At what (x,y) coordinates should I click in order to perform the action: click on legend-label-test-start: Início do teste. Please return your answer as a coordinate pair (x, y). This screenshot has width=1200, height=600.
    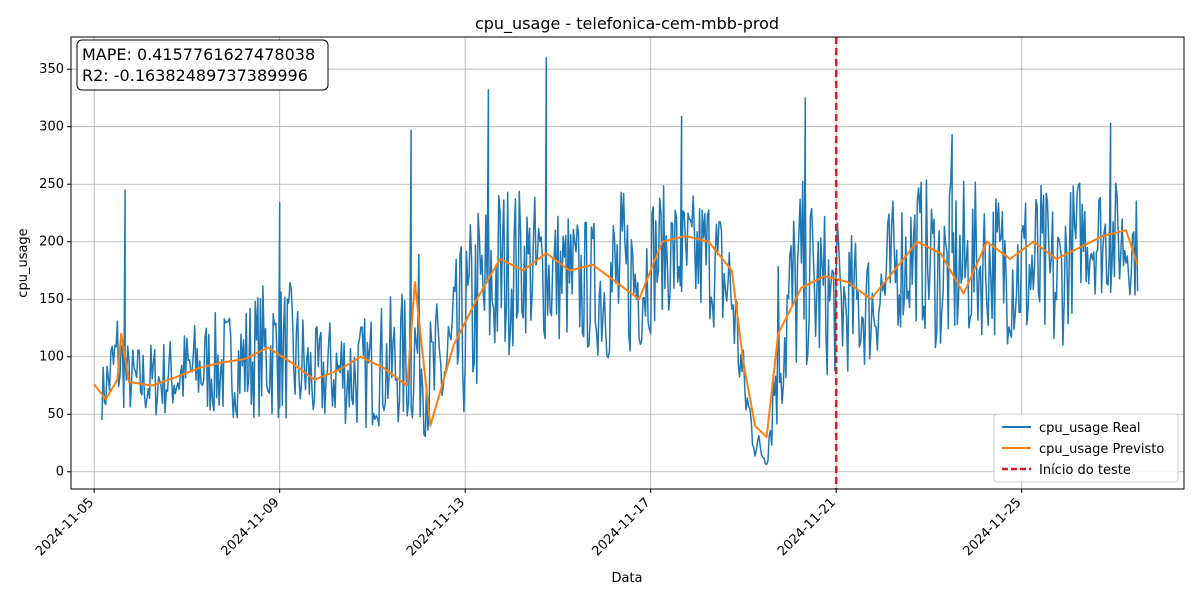
    Looking at the image, I should click on (1085, 470).